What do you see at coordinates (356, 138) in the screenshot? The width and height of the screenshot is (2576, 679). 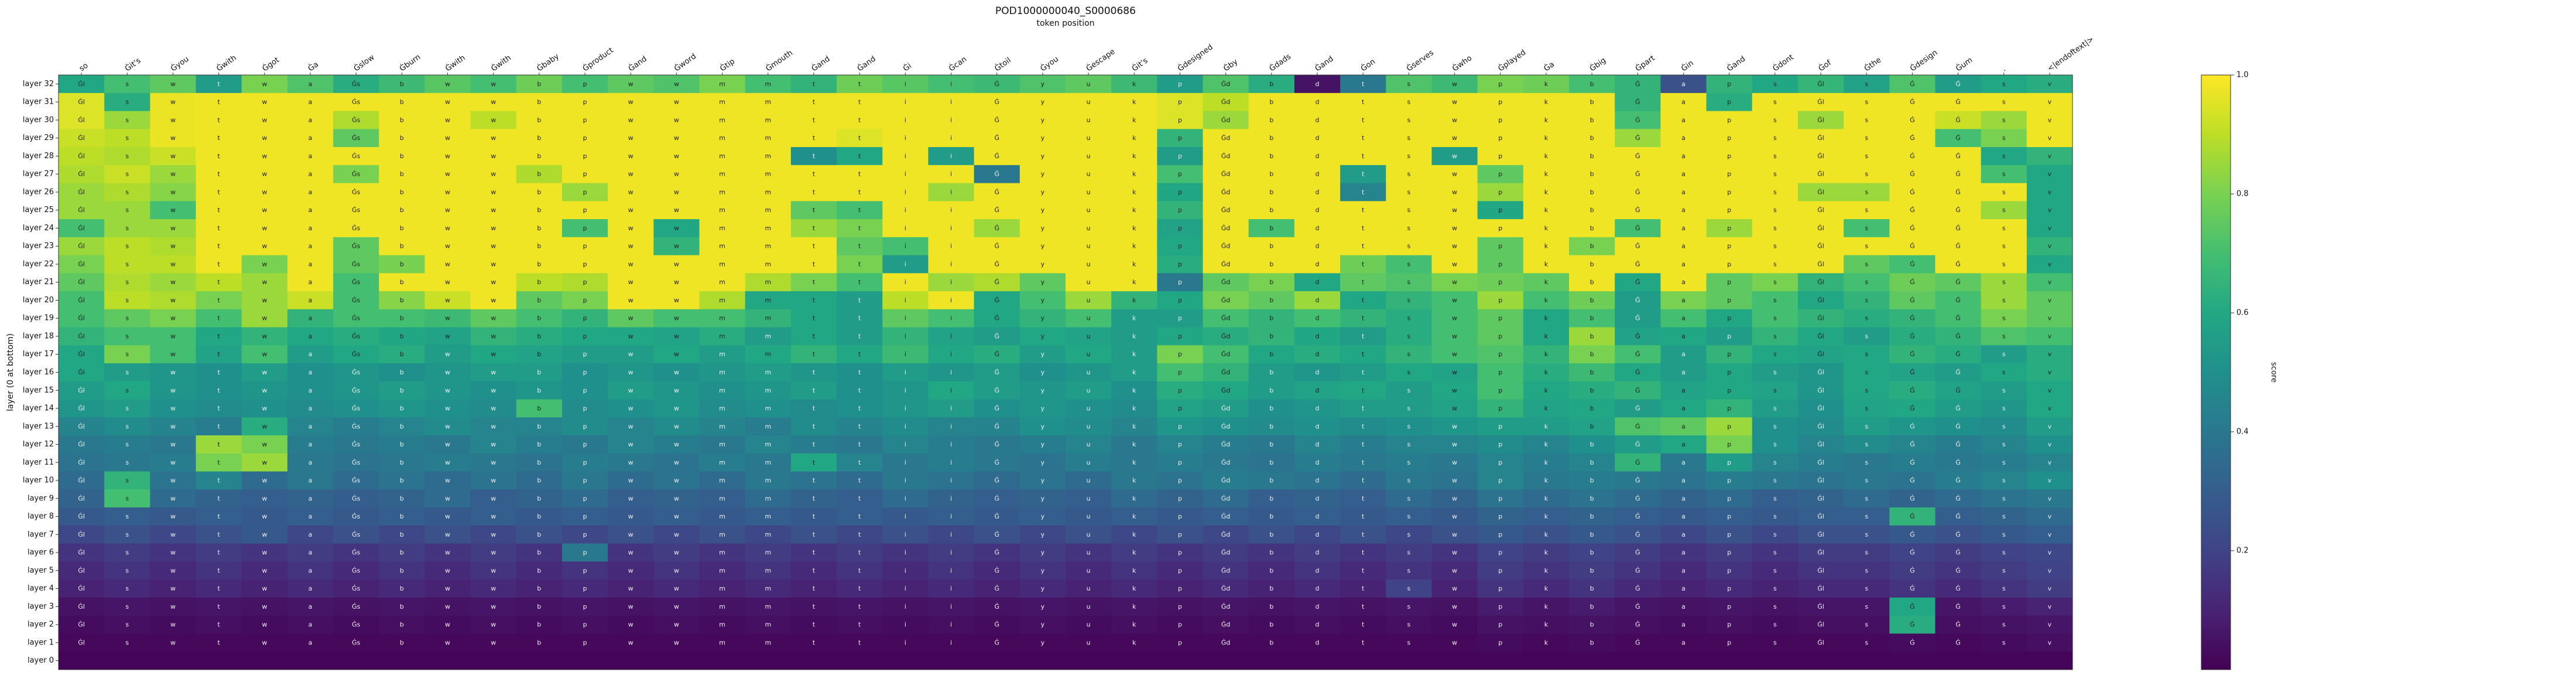 I see `cell-label: Ġs` at bounding box center [356, 138].